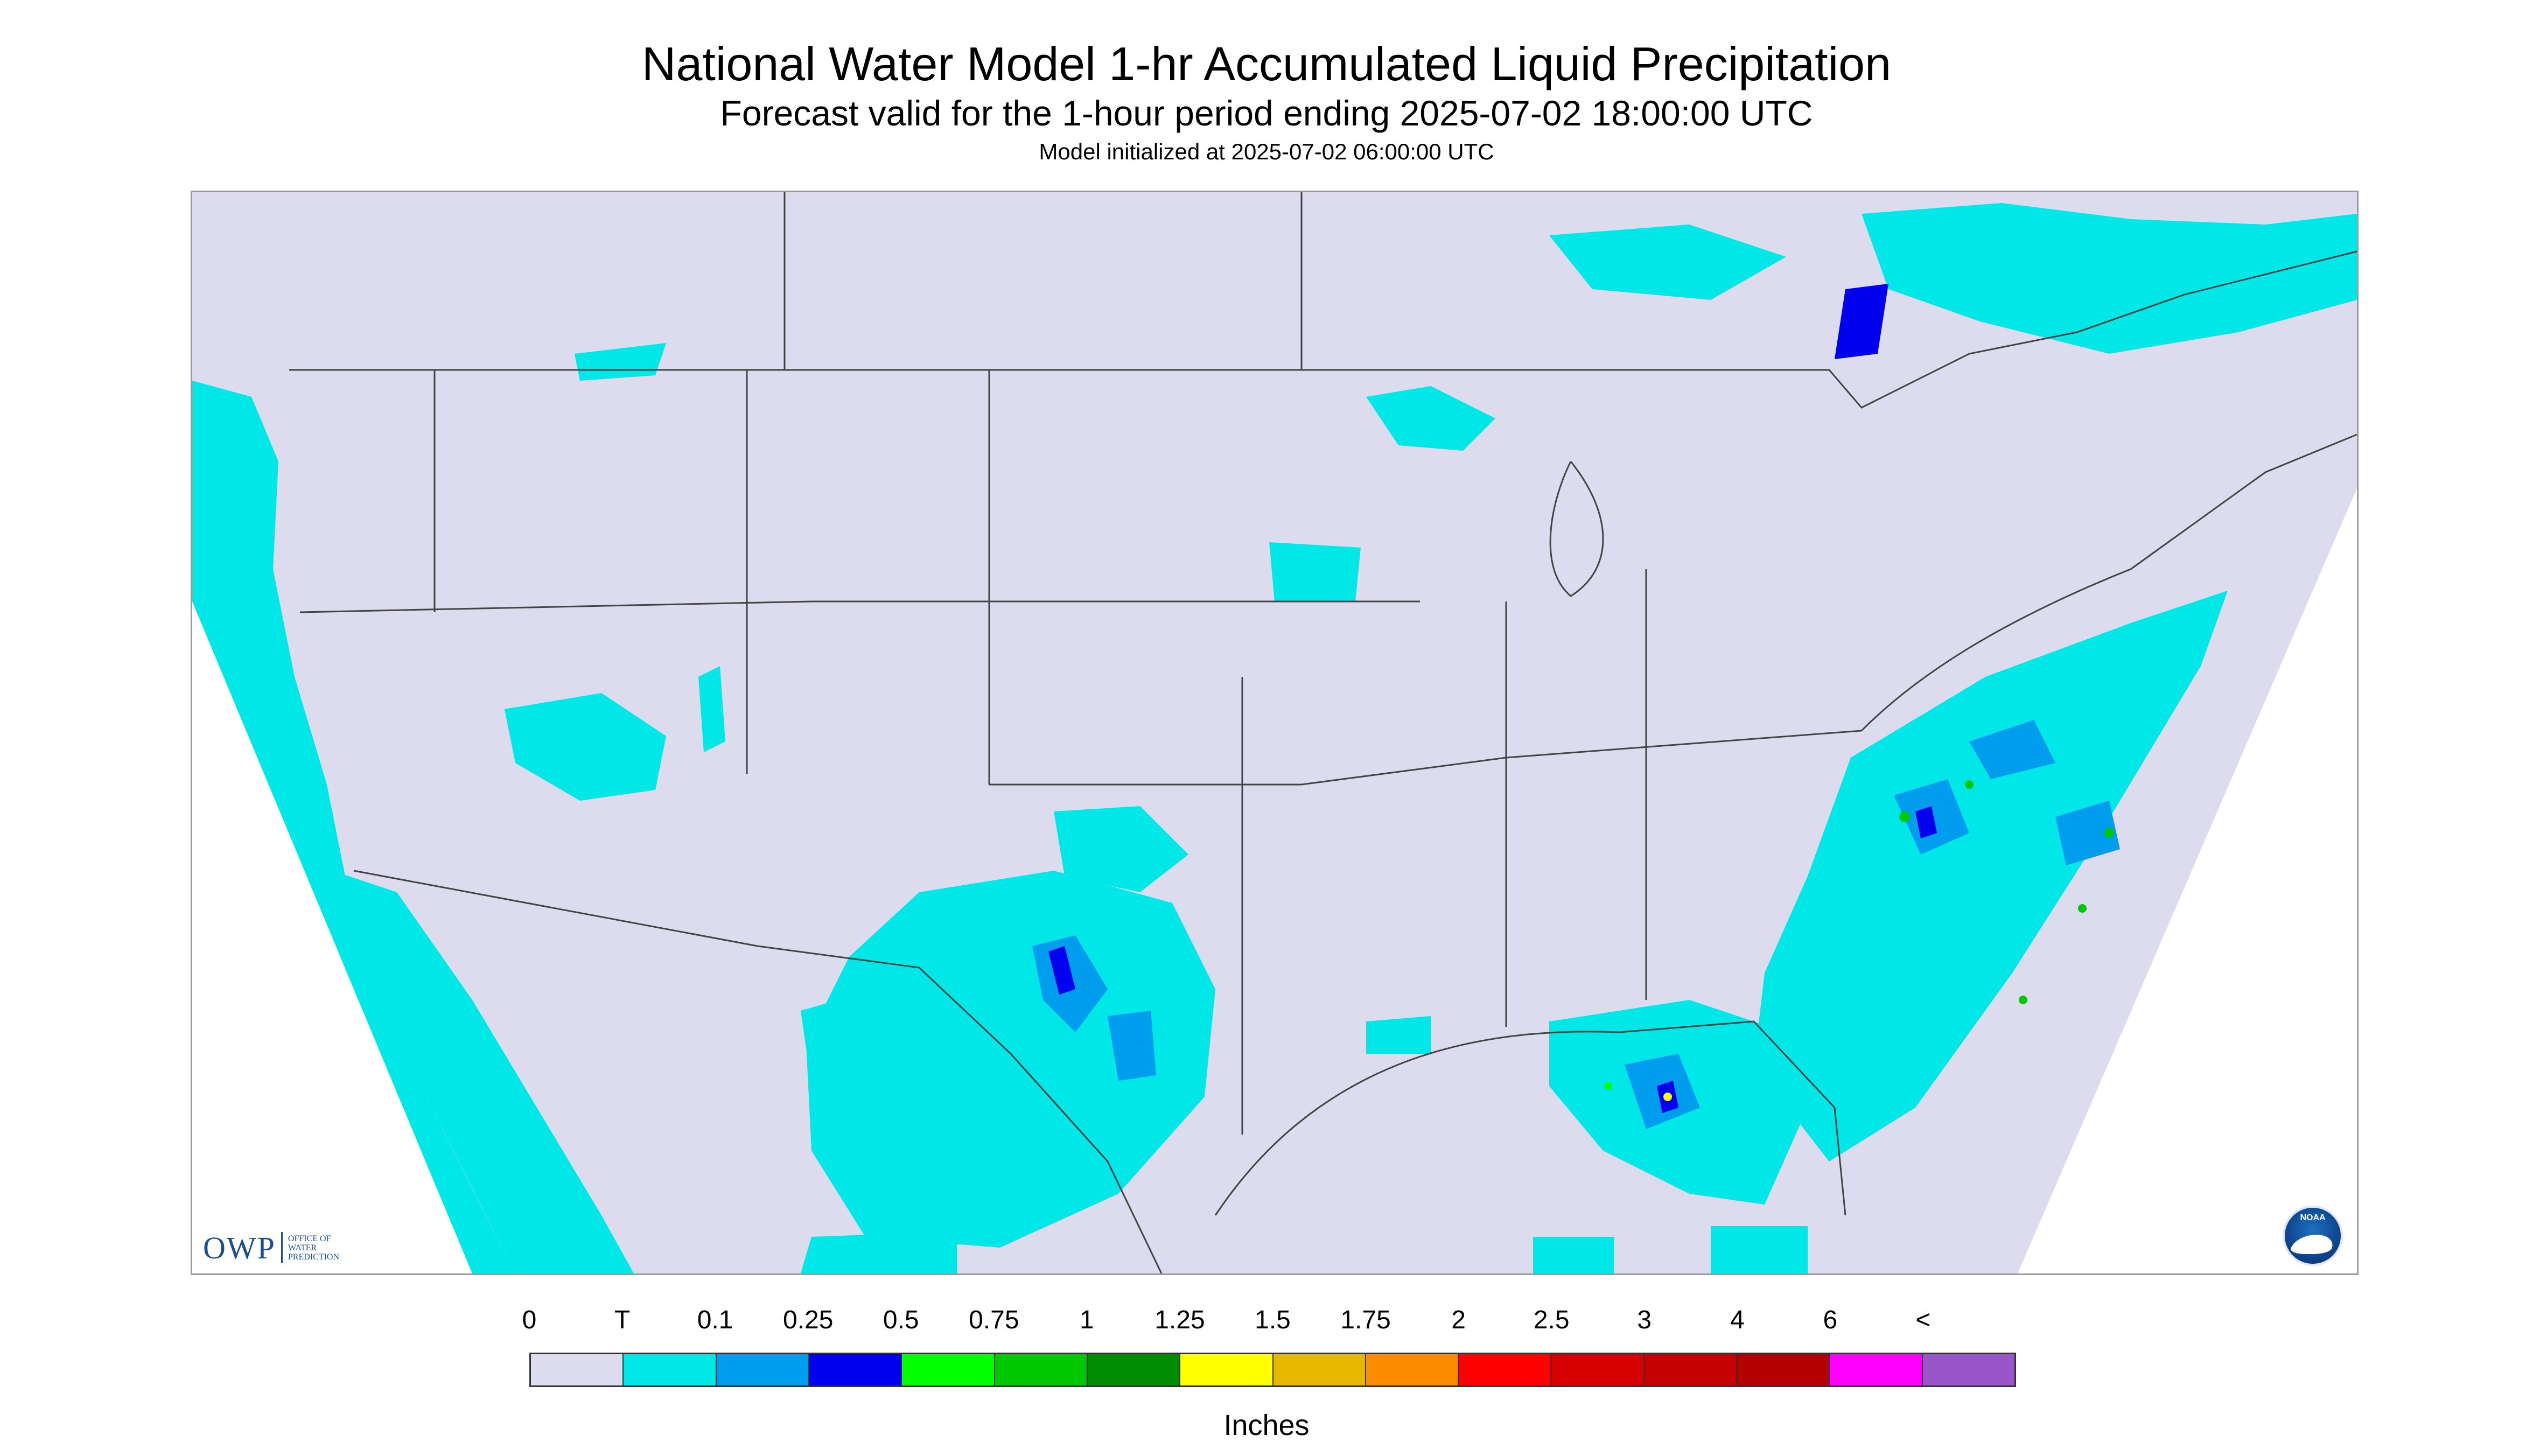 This screenshot has width=2533, height=1456. Describe the element at coordinates (1266, 1425) in the screenshot. I see `legend-units: Inches` at that location.